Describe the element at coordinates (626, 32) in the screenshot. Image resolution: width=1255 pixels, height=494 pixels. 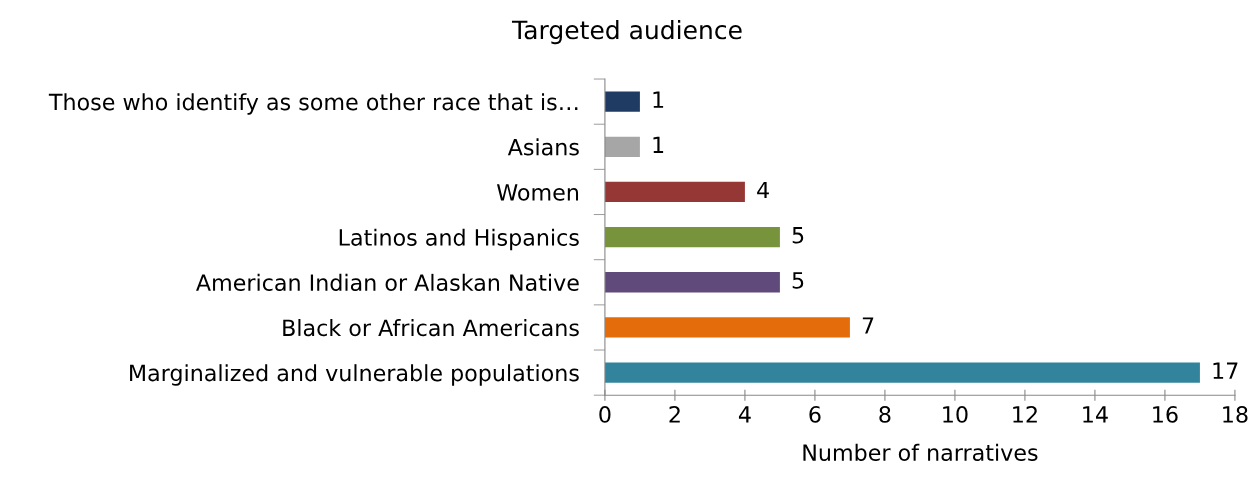
I see `chart-title: Targeted audience` at that location.